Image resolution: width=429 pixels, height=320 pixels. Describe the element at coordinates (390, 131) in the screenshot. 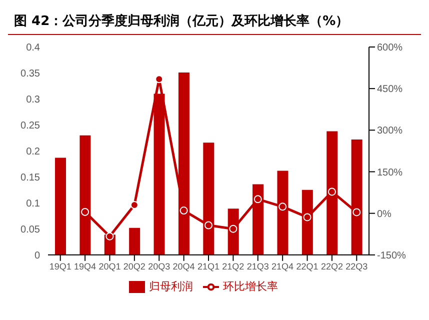

I see `y2-tick-label: 300%` at that location.